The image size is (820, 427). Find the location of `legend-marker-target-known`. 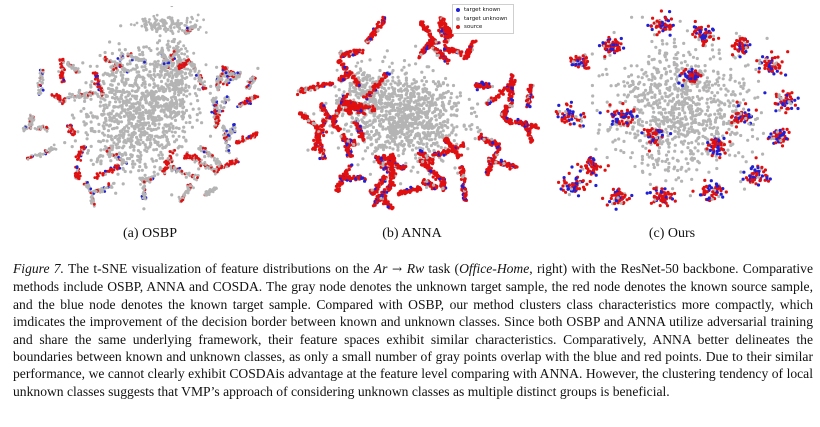

legend-marker-target-known is located at coordinates (458, 10).